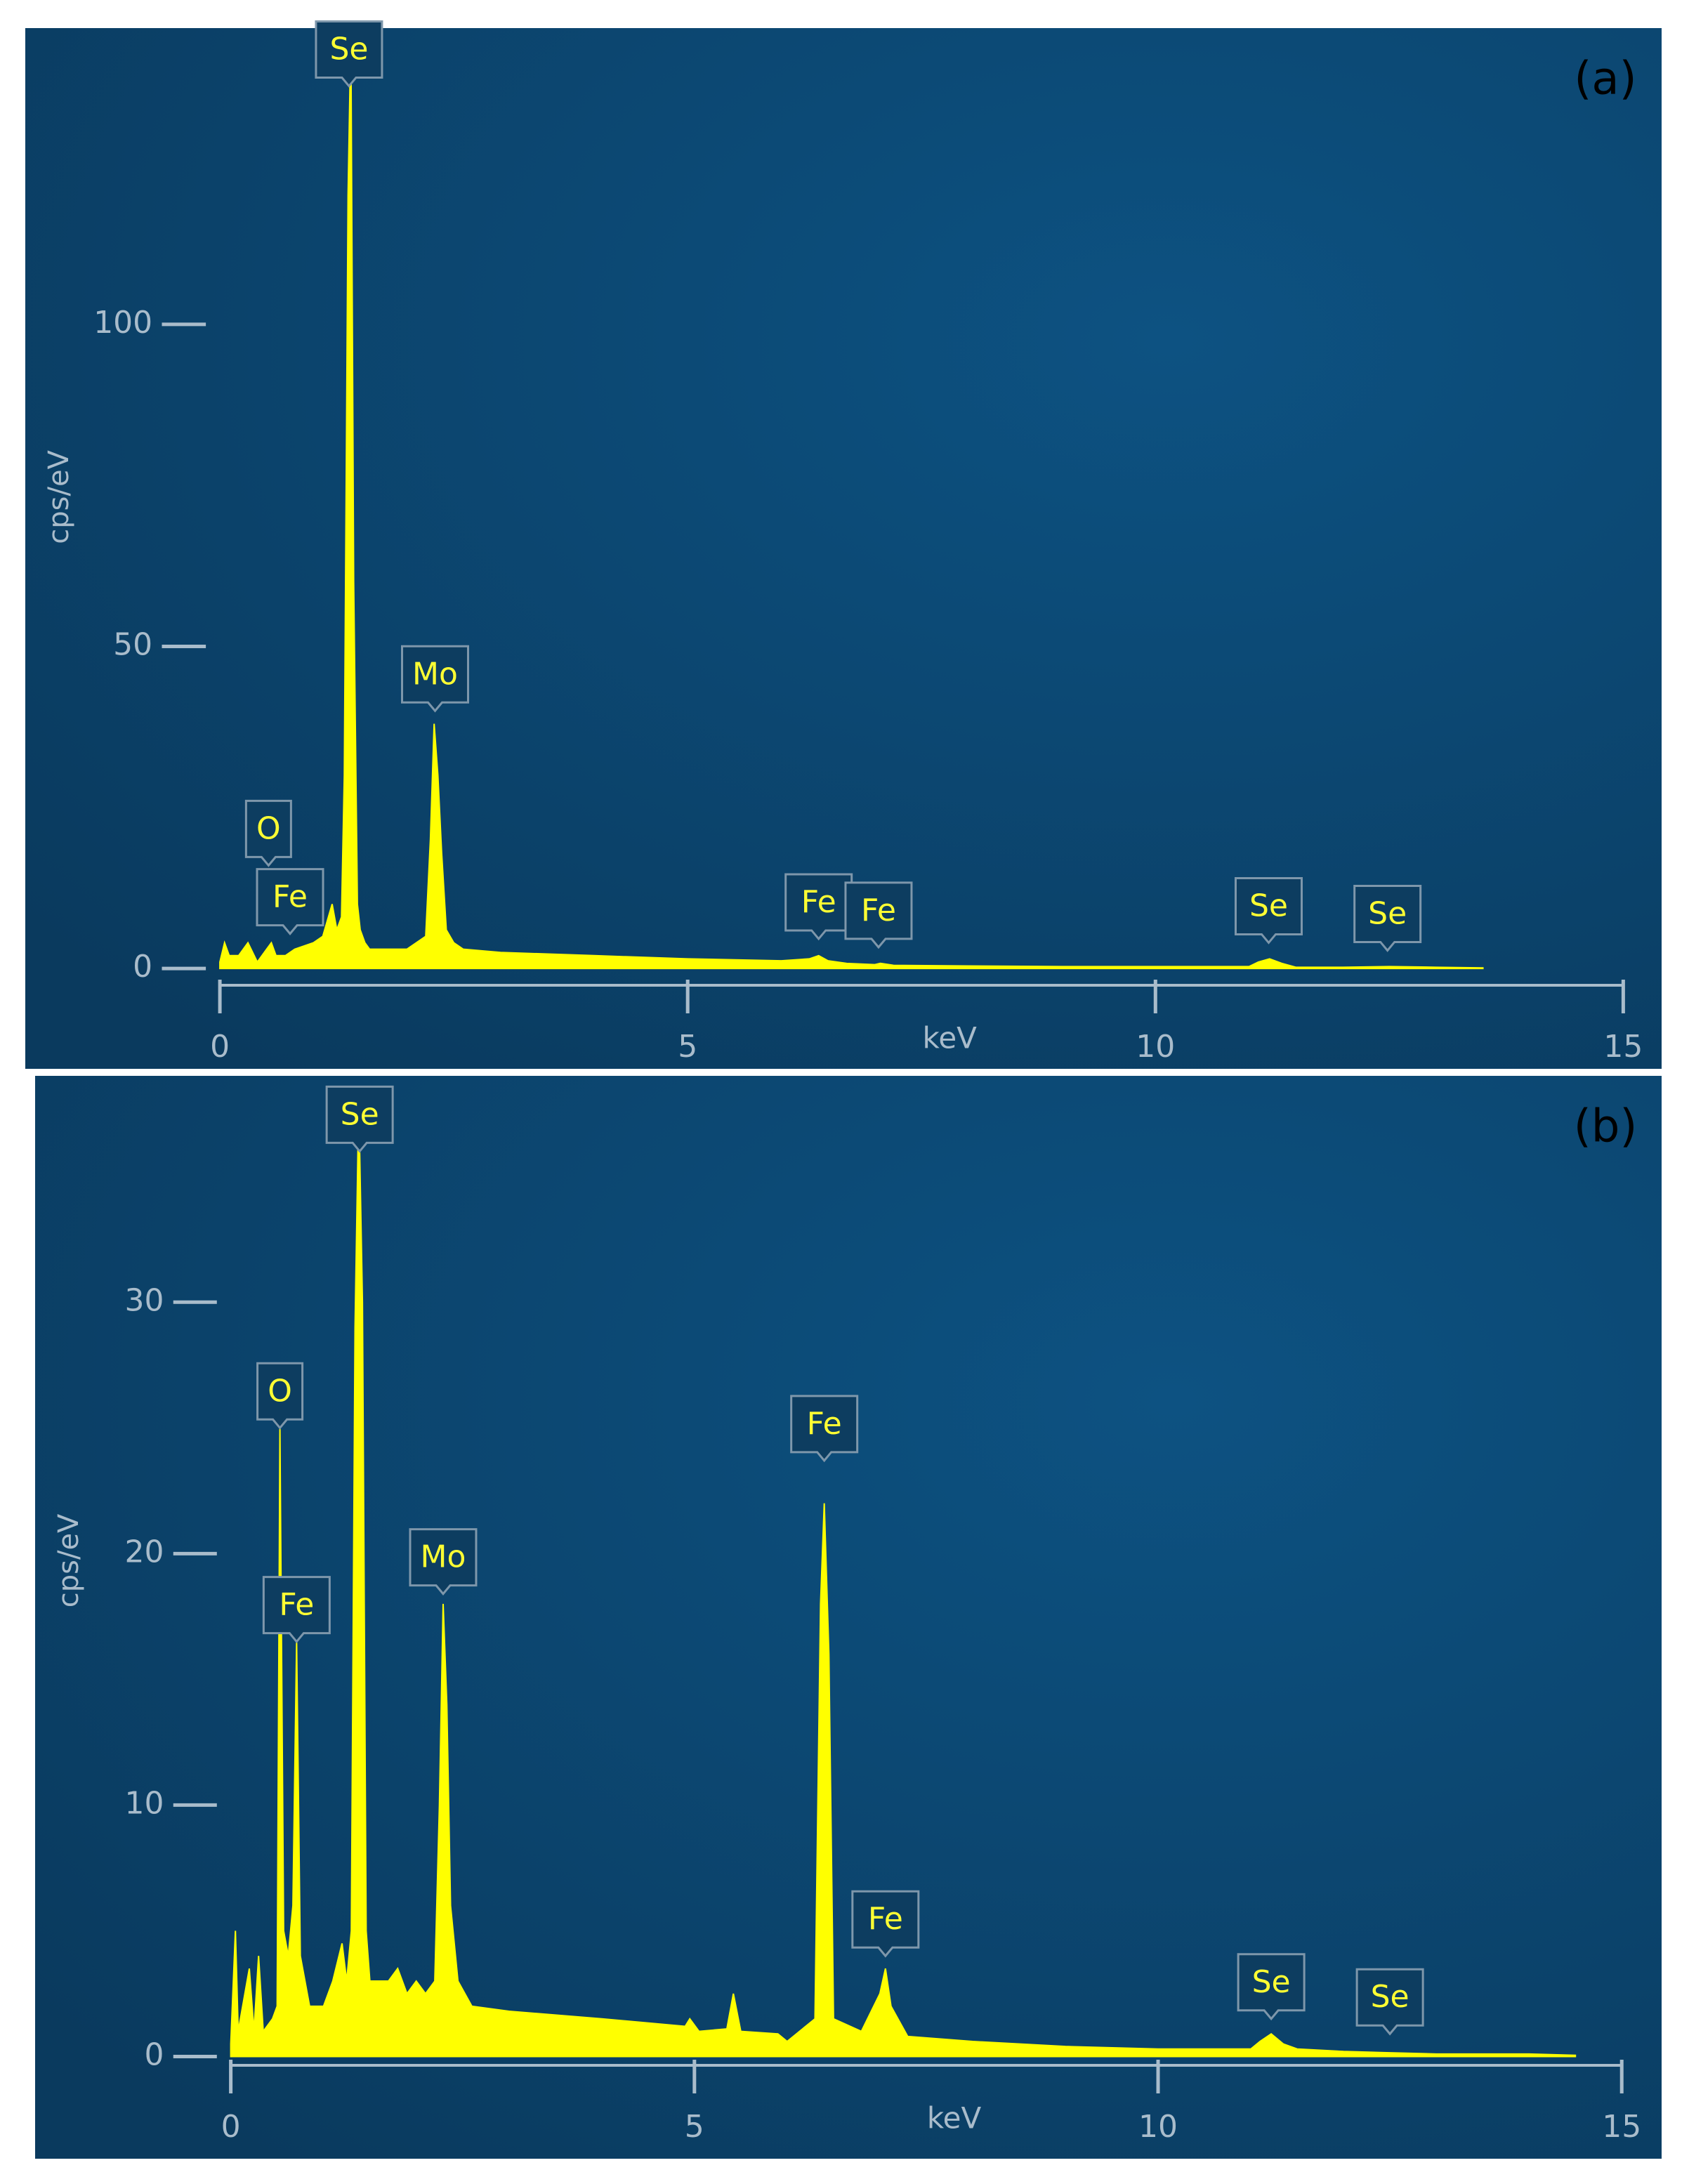 The width and height of the screenshot is (1689, 2184). Describe the element at coordinates (132, 645) in the screenshot. I see `y-tick-label: 50` at that location.